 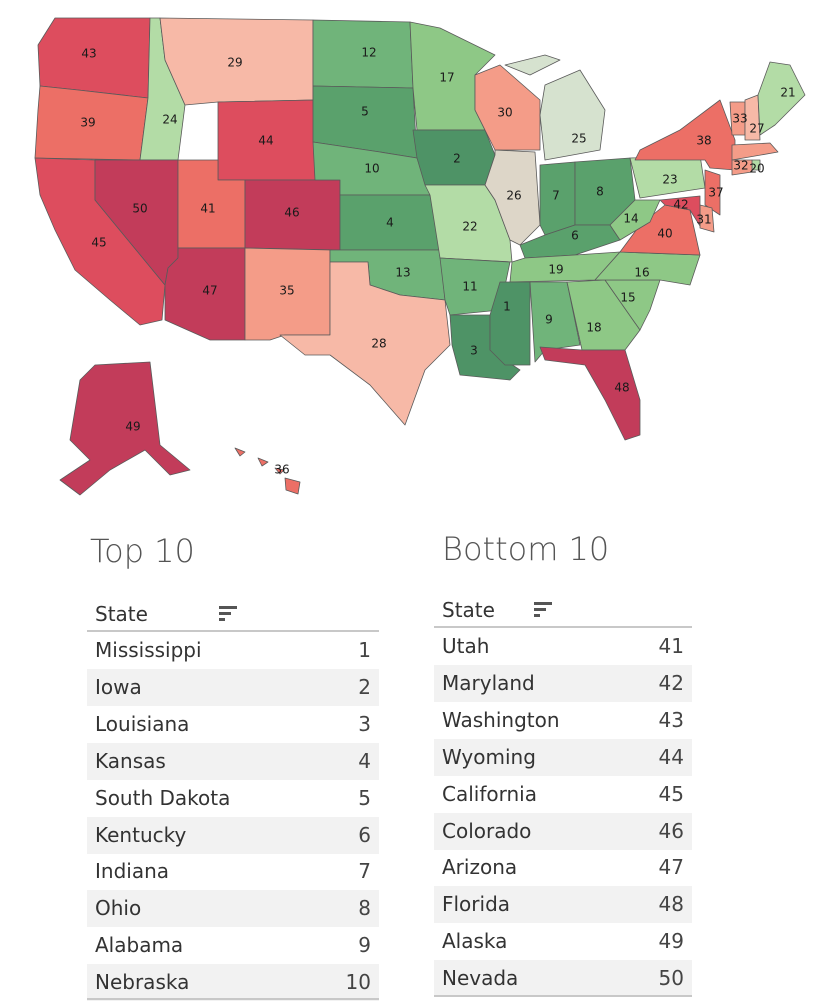 I want to click on bottom10-row: Wyoming 44, so click(x=563, y=757).